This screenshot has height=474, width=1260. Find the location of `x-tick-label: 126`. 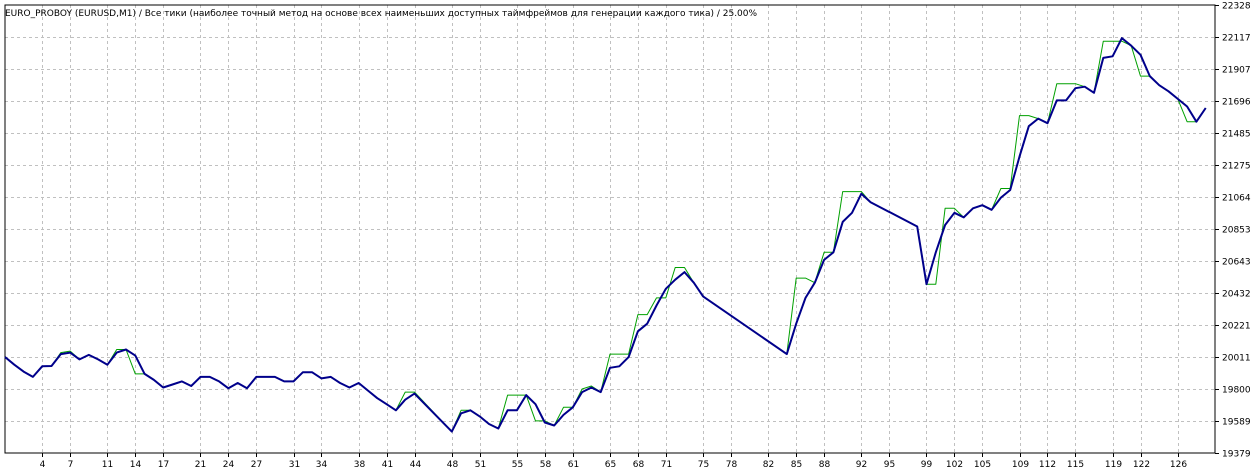

x-tick-label: 126 is located at coordinates (1178, 465).